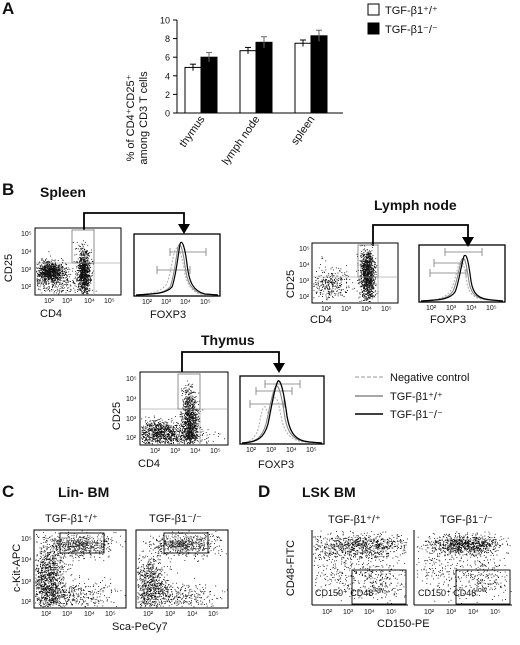 This screenshot has width=520, height=645. What do you see at coordinates (466, 520) in the screenshot?
I see `panel-d-subtitle-ko: TGF-β1⁻/⁻` at bounding box center [466, 520].